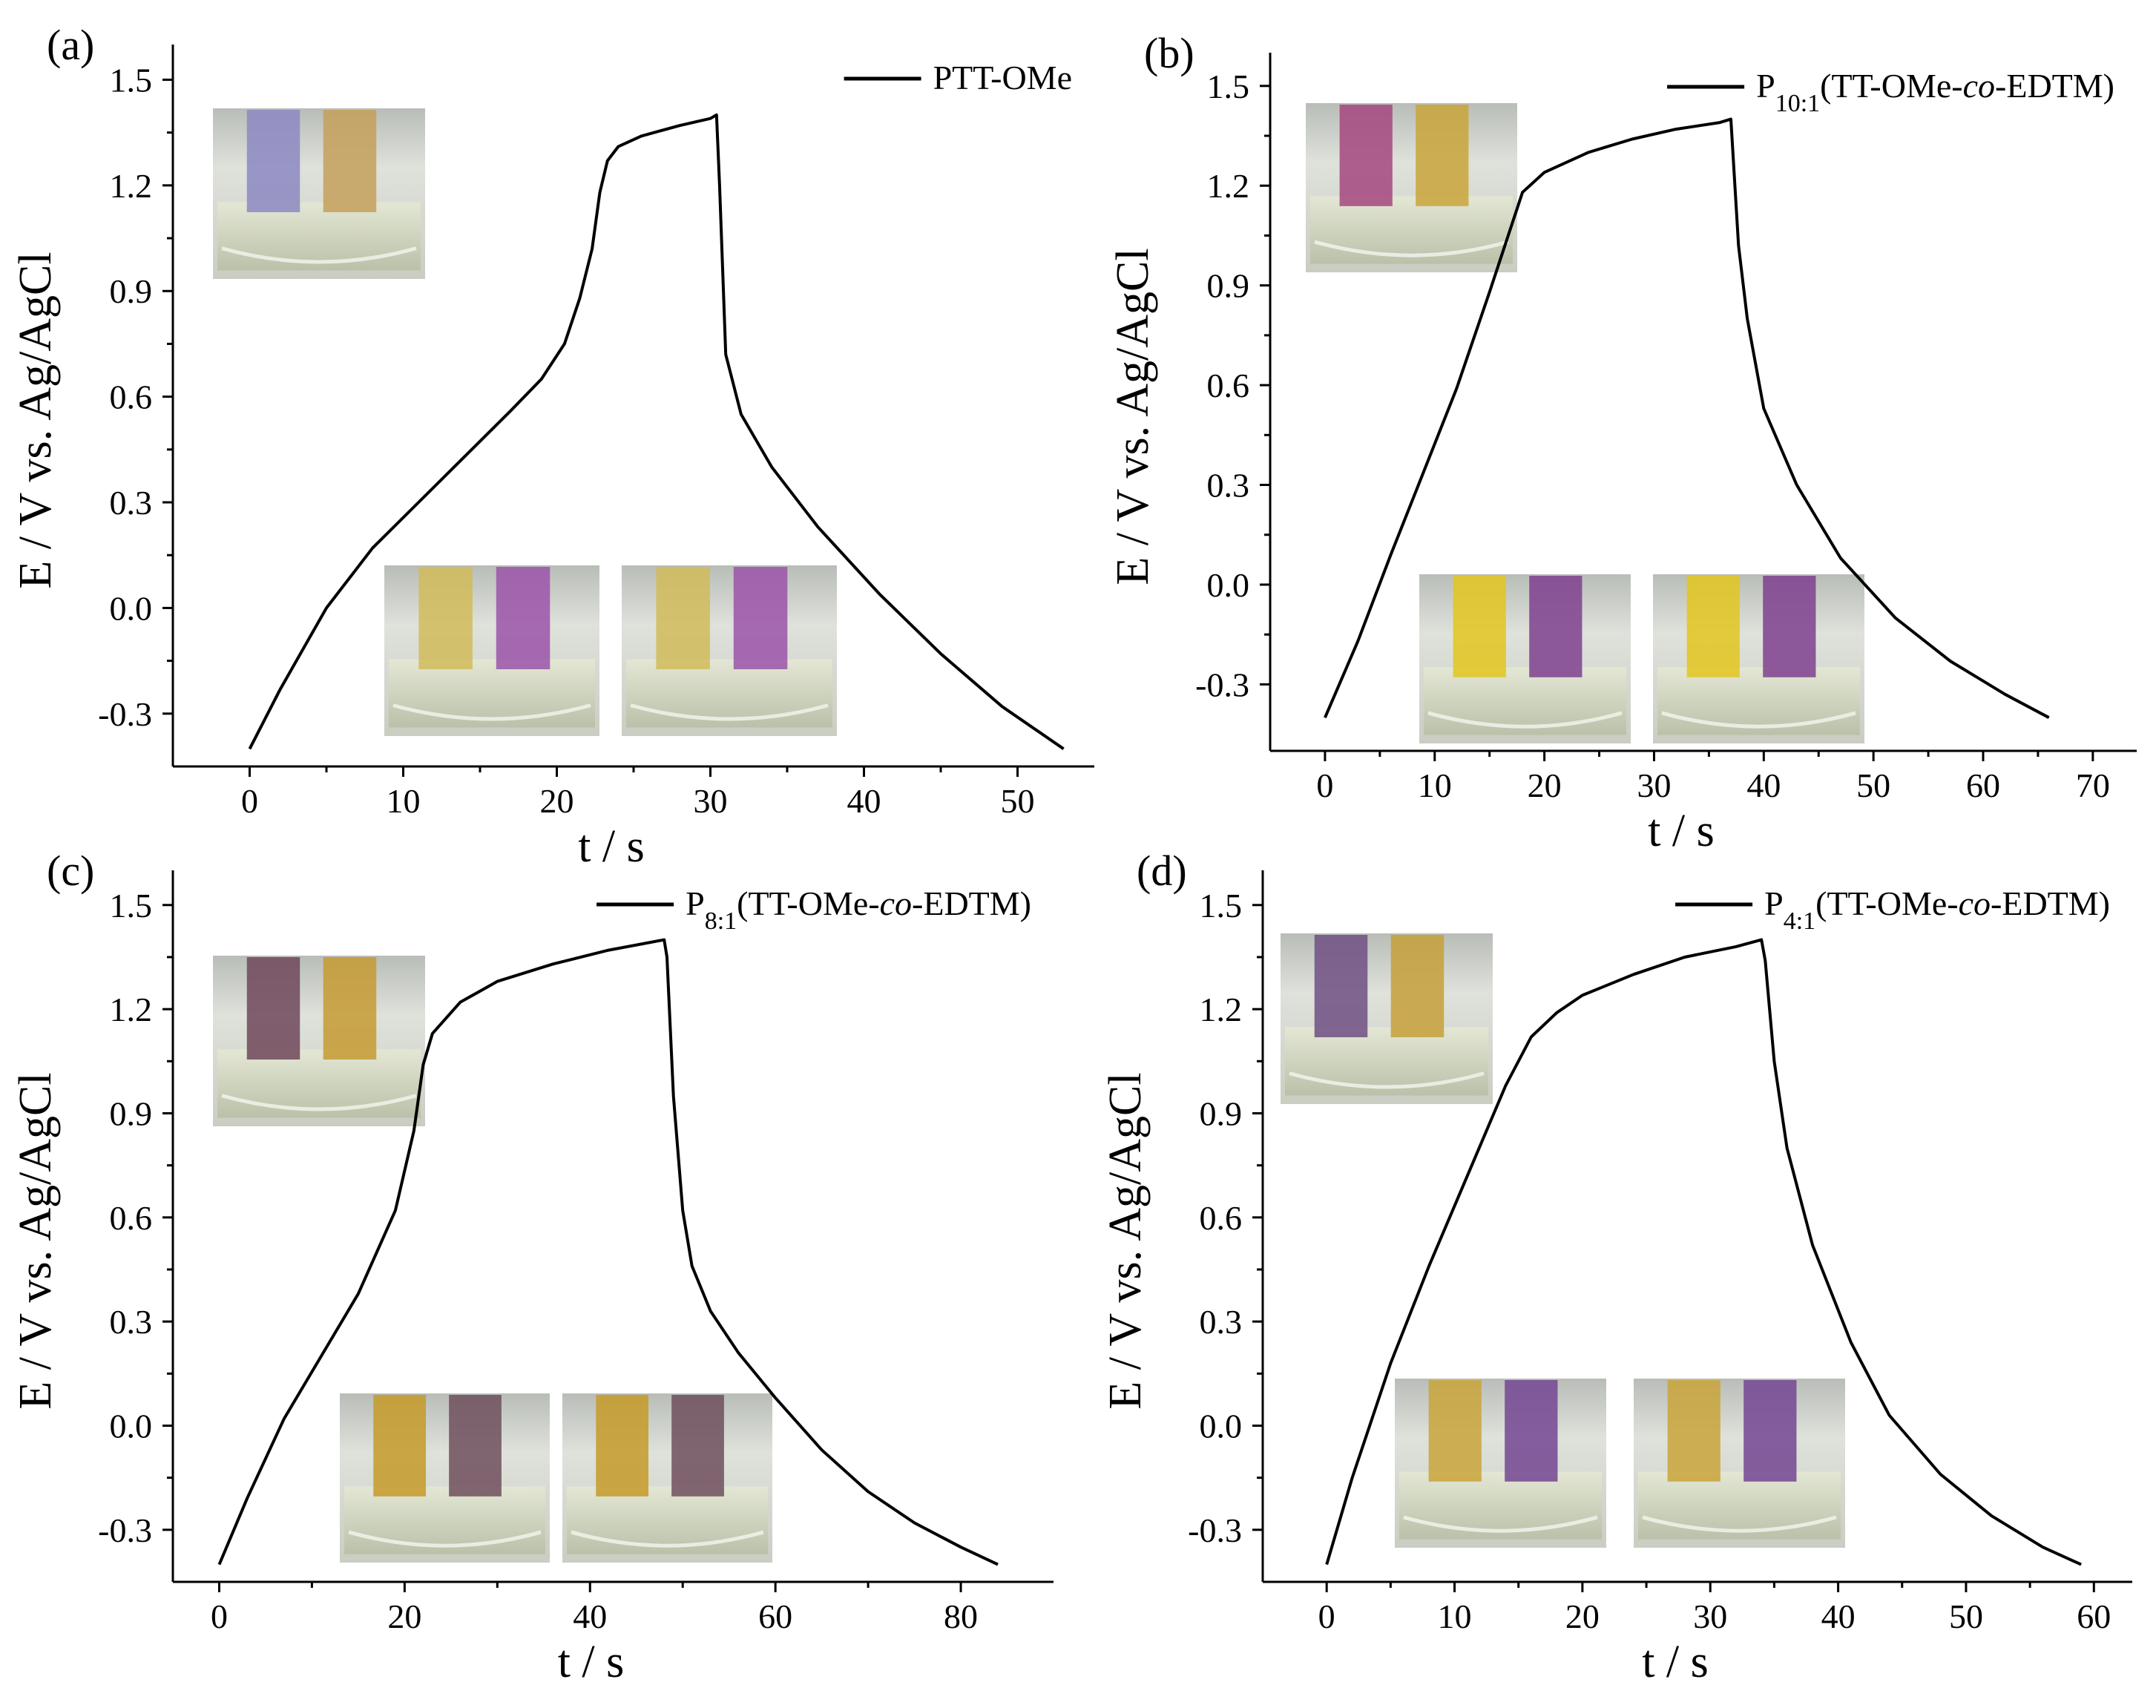  Describe the element at coordinates (1169, 53) in the screenshot. I see `panel-label: (b)` at that location.